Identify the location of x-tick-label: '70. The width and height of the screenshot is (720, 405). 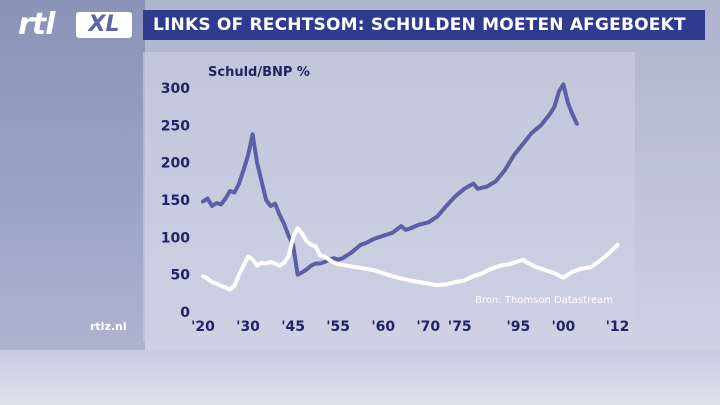
(428, 327).